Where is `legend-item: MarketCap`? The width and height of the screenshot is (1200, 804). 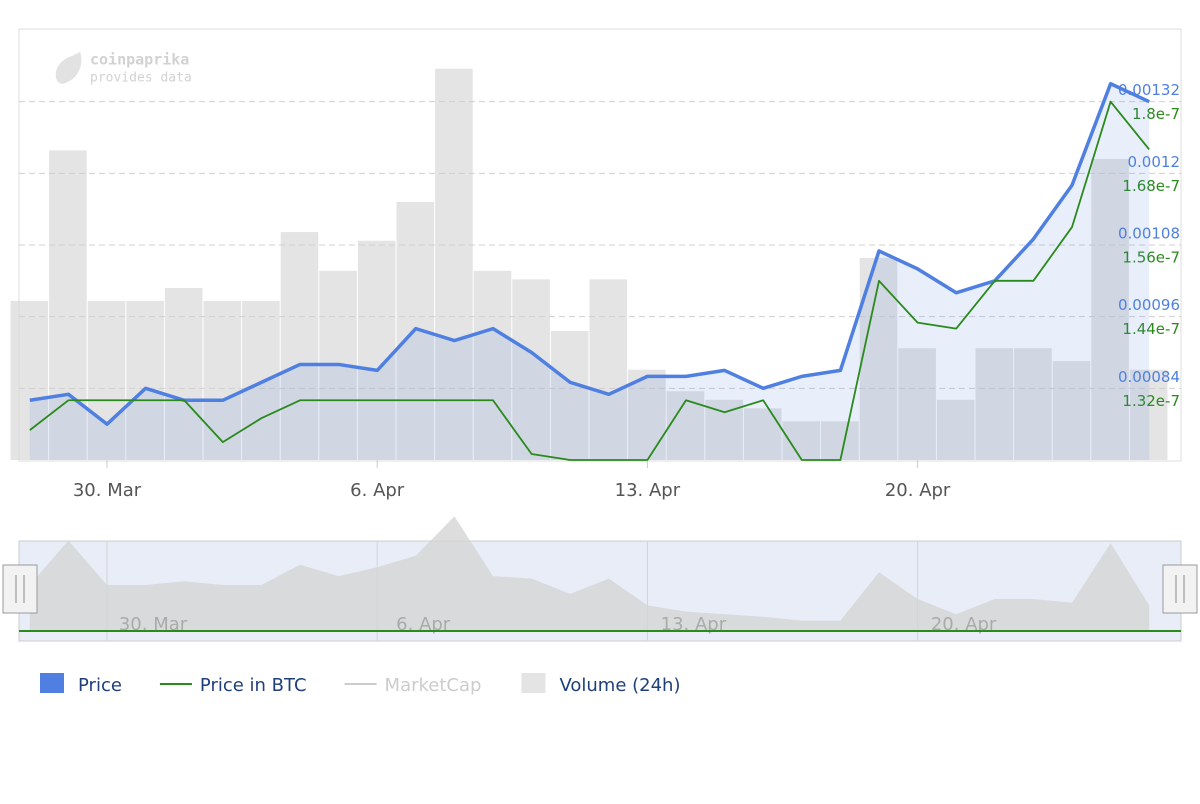
legend-item: MarketCap is located at coordinates (413, 685).